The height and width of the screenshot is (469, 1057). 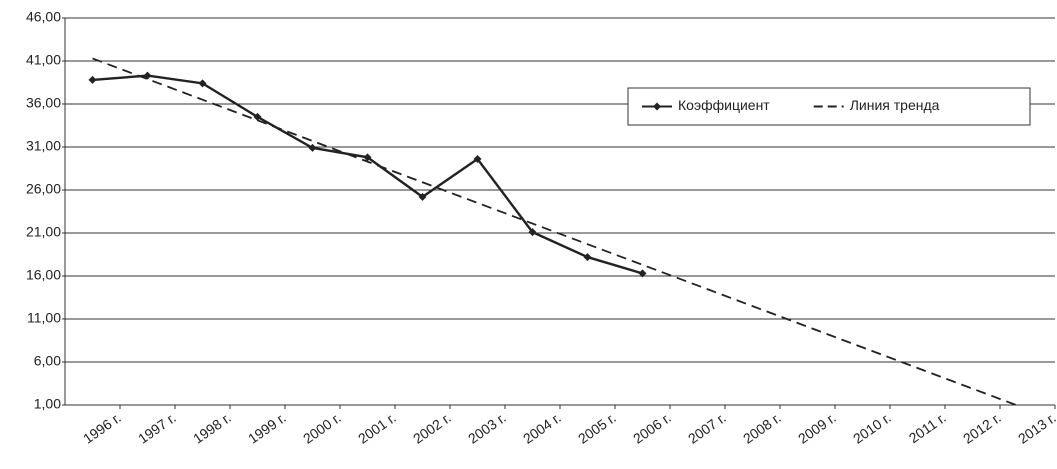 What do you see at coordinates (487, 427) in the screenshot?
I see `x-tick-label: 2003 г.` at bounding box center [487, 427].